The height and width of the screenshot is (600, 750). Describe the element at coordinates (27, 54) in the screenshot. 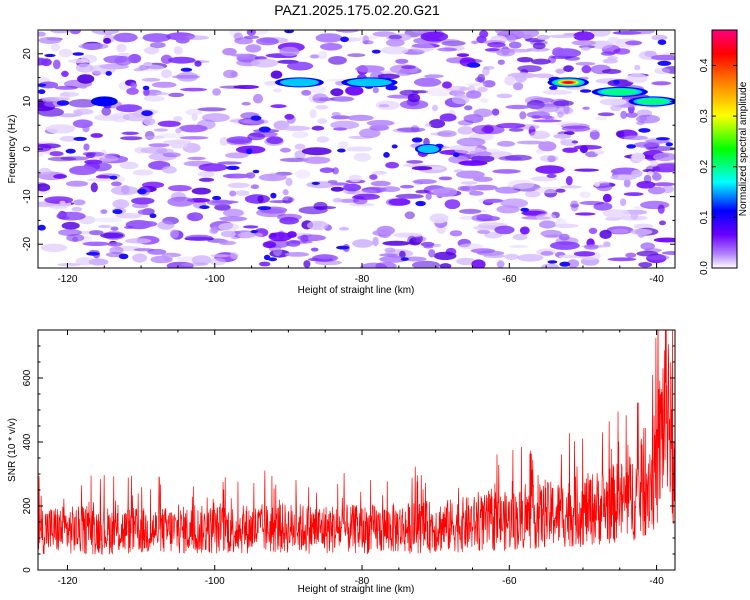

I see `y-tick-label: 20` at that location.